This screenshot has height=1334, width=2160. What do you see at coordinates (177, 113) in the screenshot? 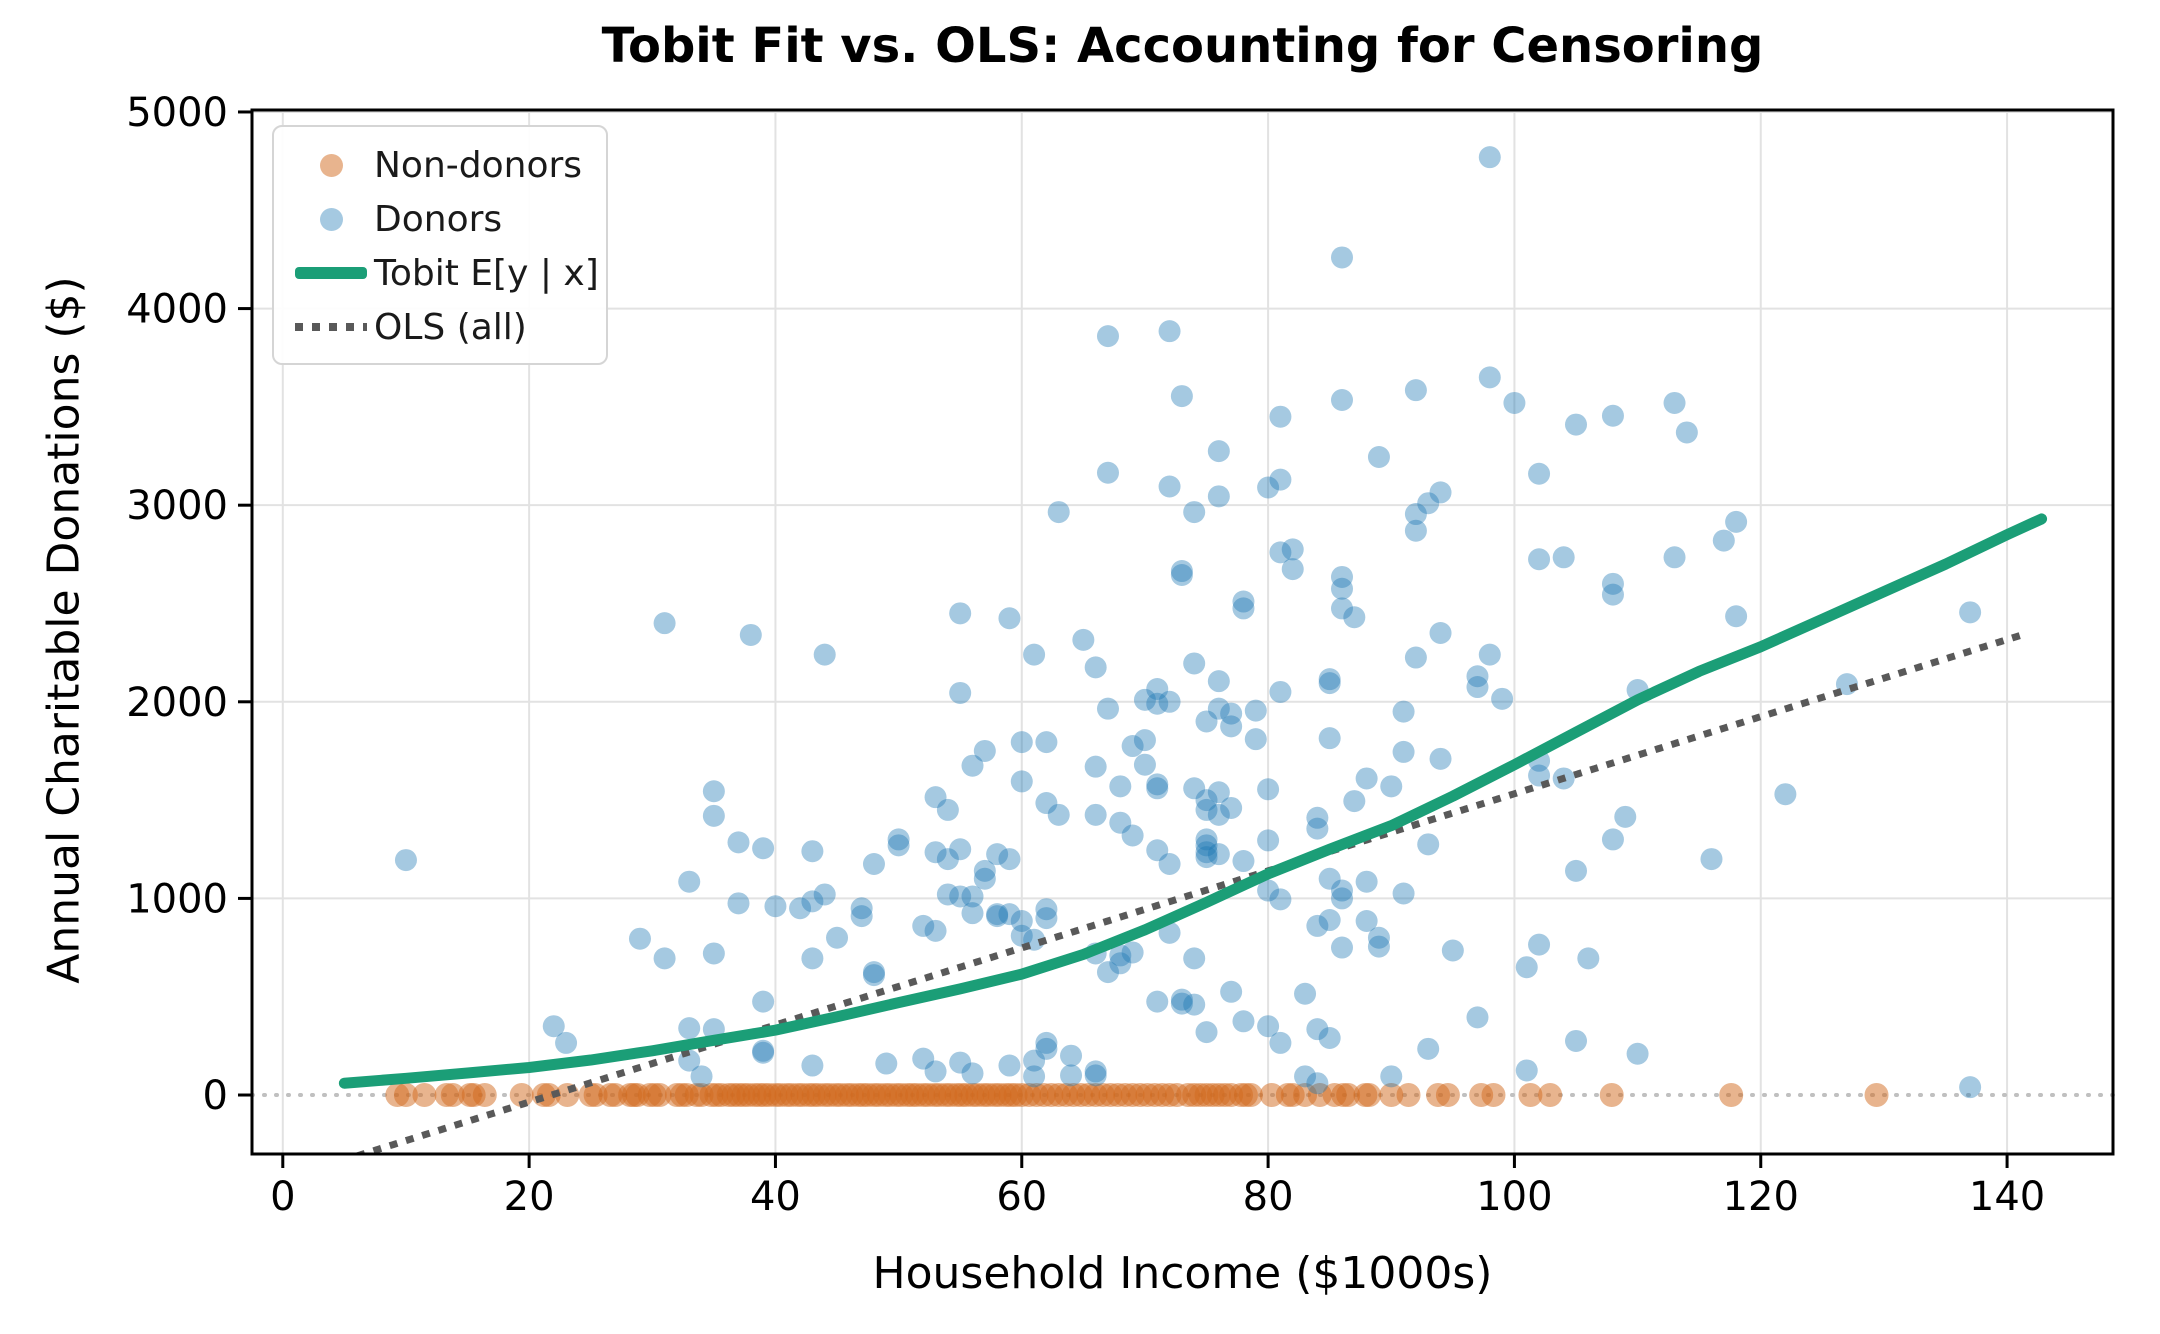
I see `y-tick-label: 5000` at bounding box center [177, 113].